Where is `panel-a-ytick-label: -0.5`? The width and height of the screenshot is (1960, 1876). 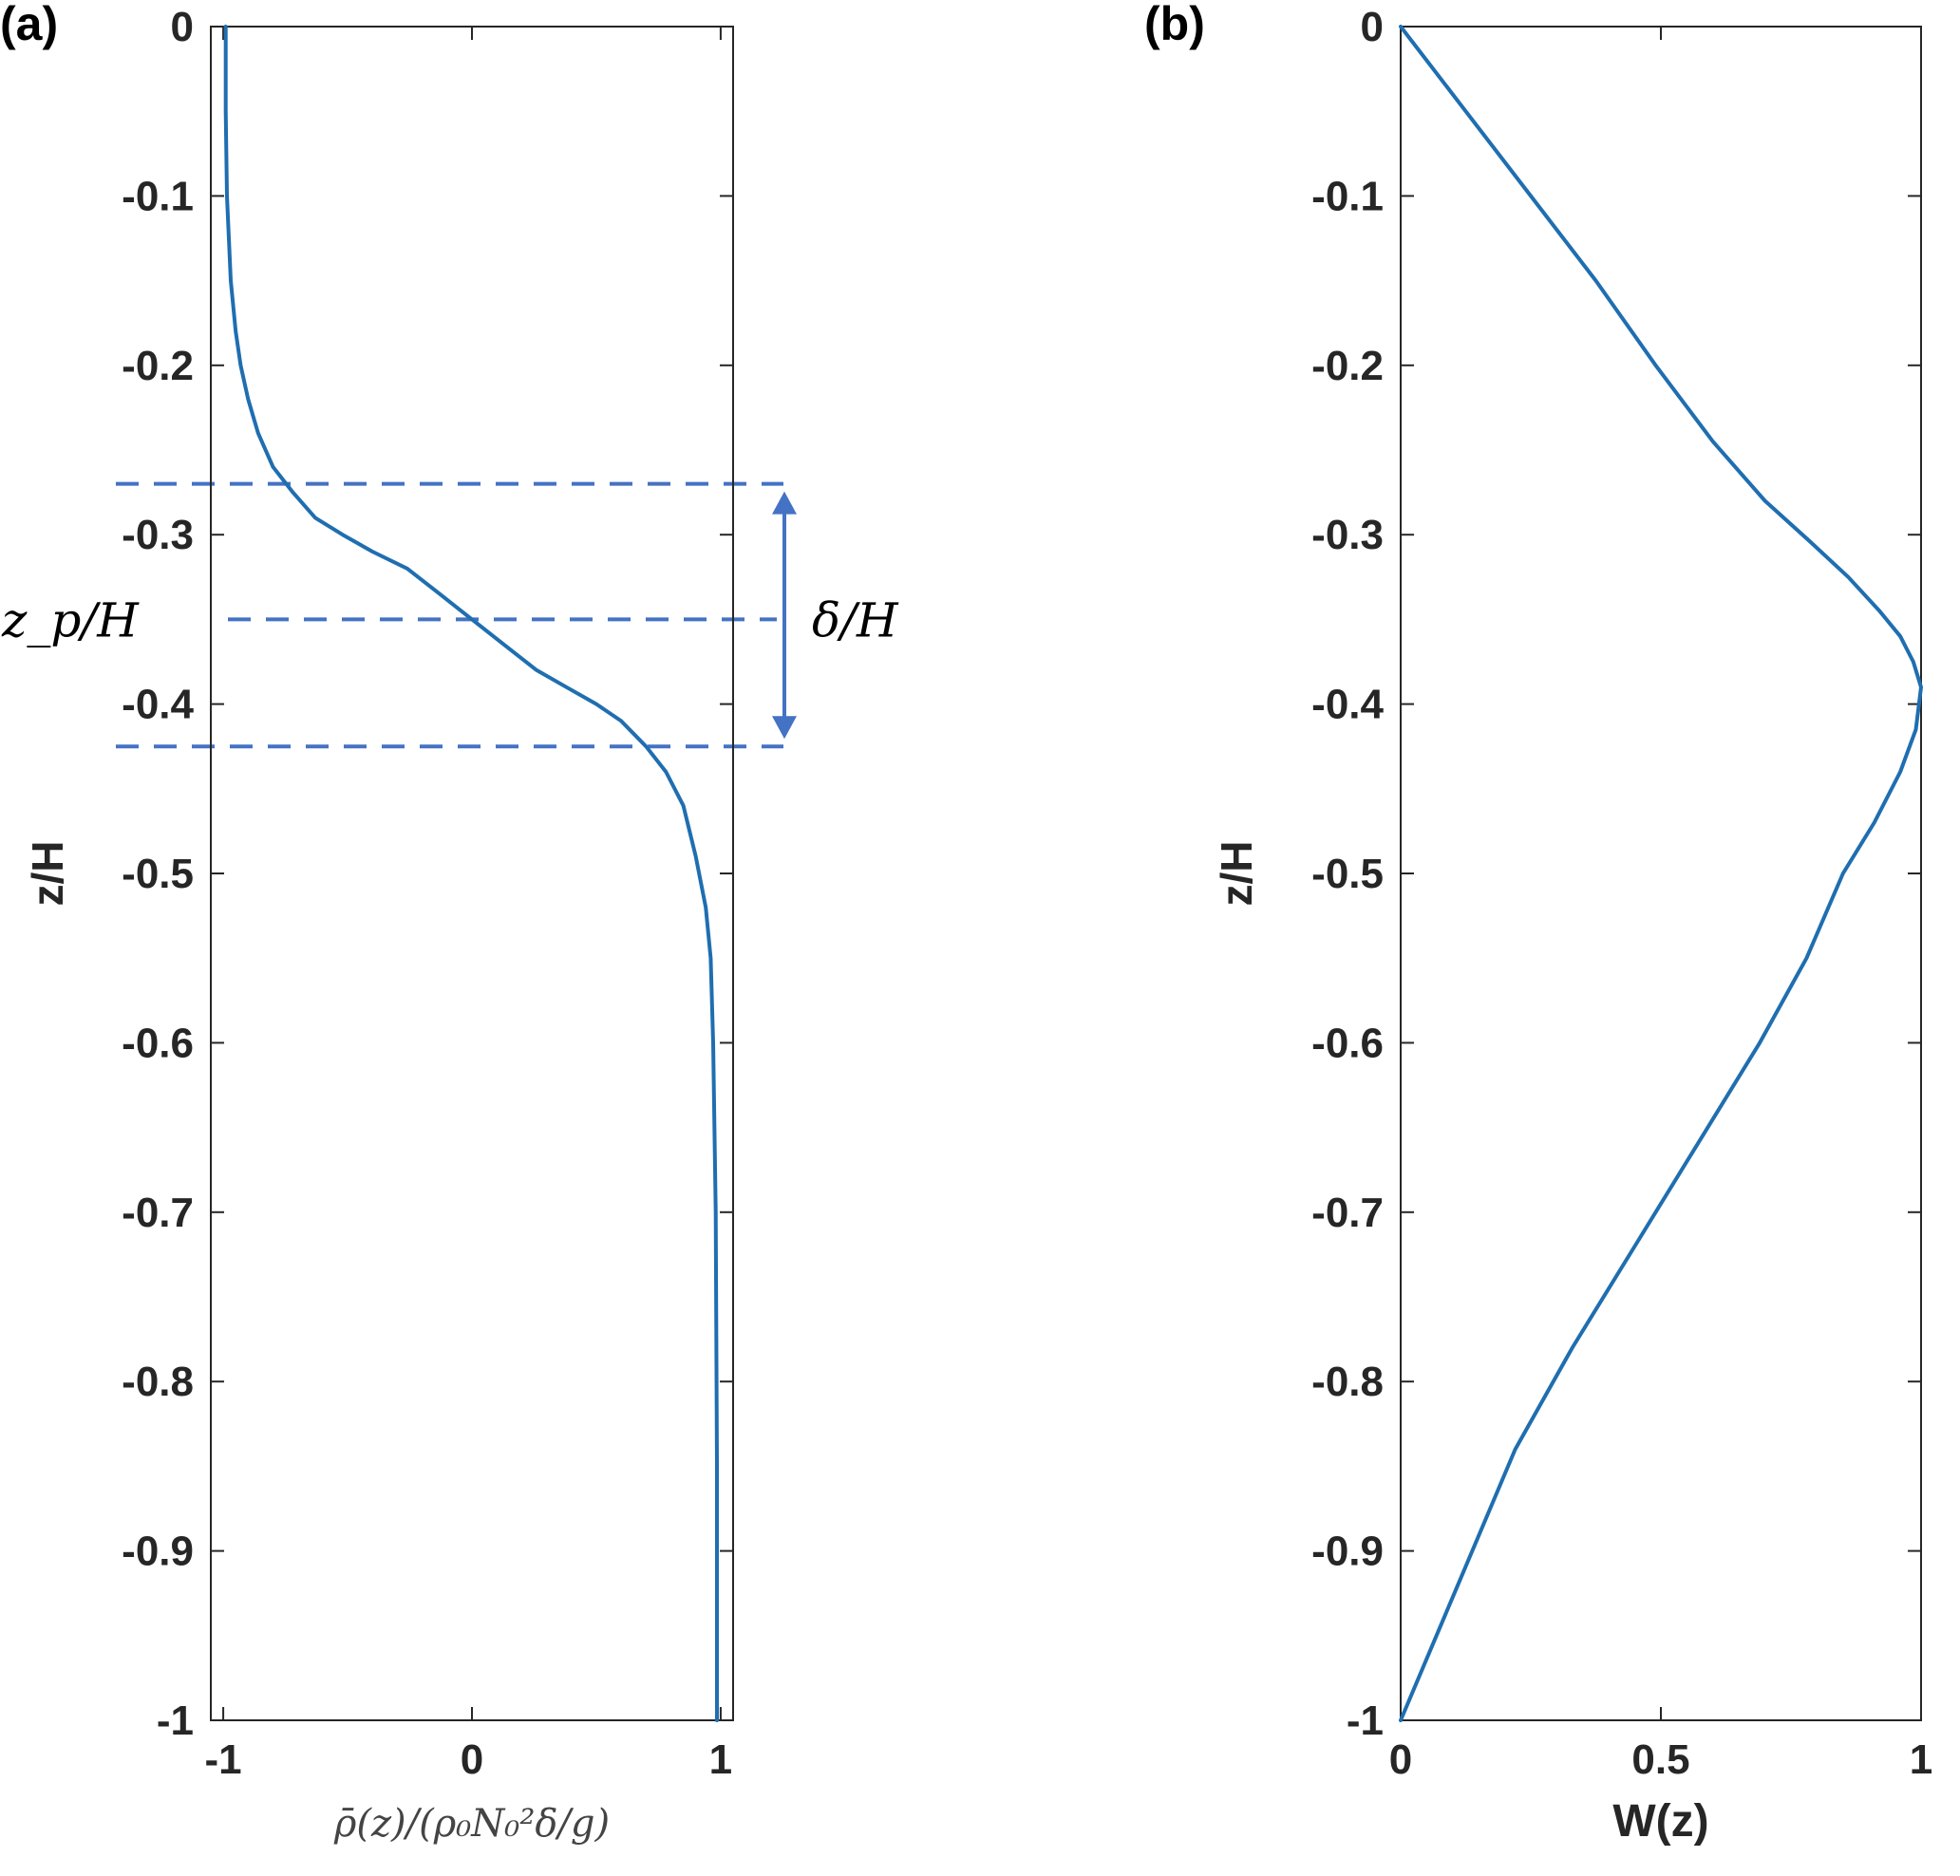
panel-a-ytick-label: -0.5 is located at coordinates (158, 874).